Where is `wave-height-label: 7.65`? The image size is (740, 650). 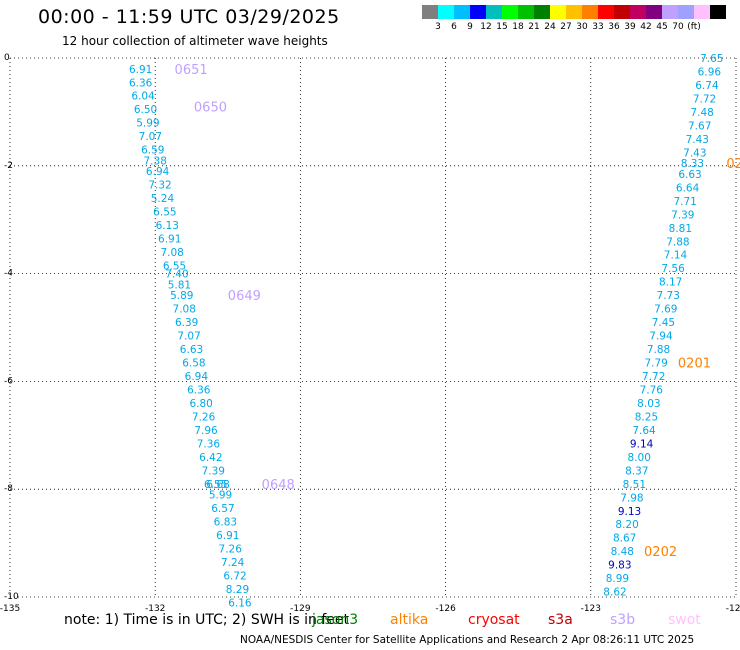 wave-height-label: 7.65 is located at coordinates (711, 59).